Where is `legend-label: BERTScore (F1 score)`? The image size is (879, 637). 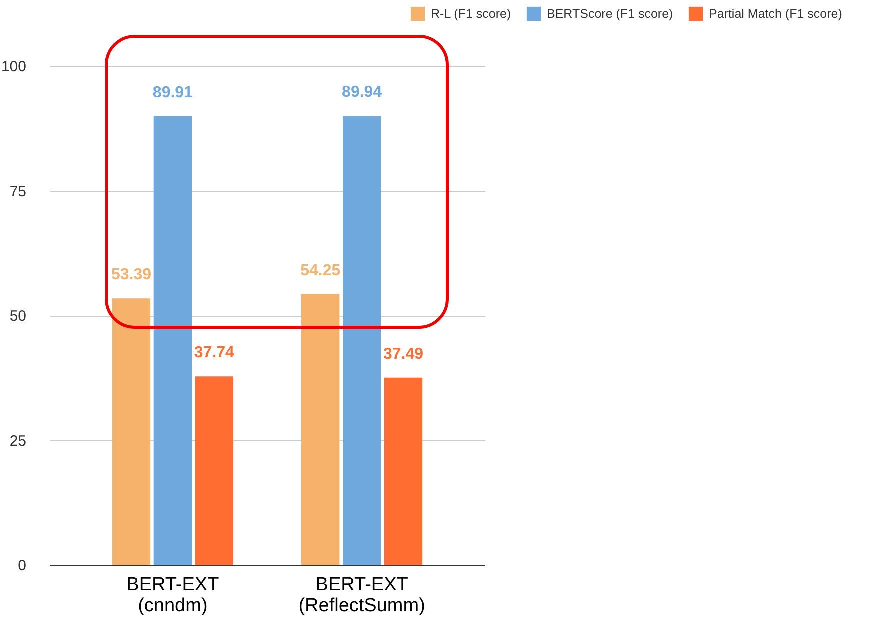 legend-label: BERTScore (F1 score) is located at coordinates (610, 14).